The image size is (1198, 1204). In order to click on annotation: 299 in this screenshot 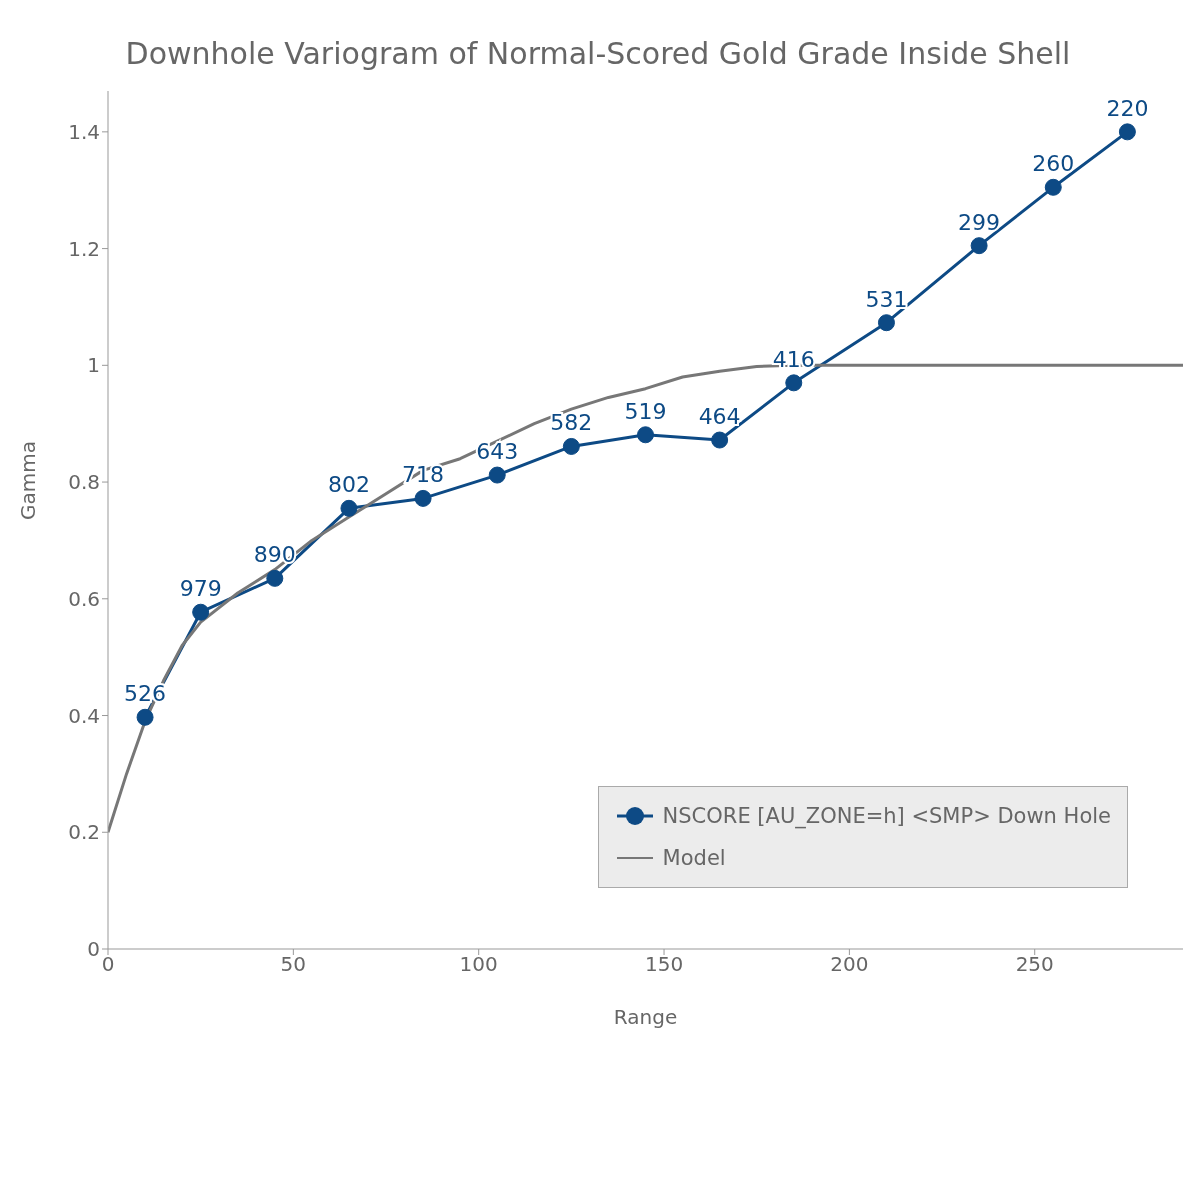, I will do `click(979, 222)`.